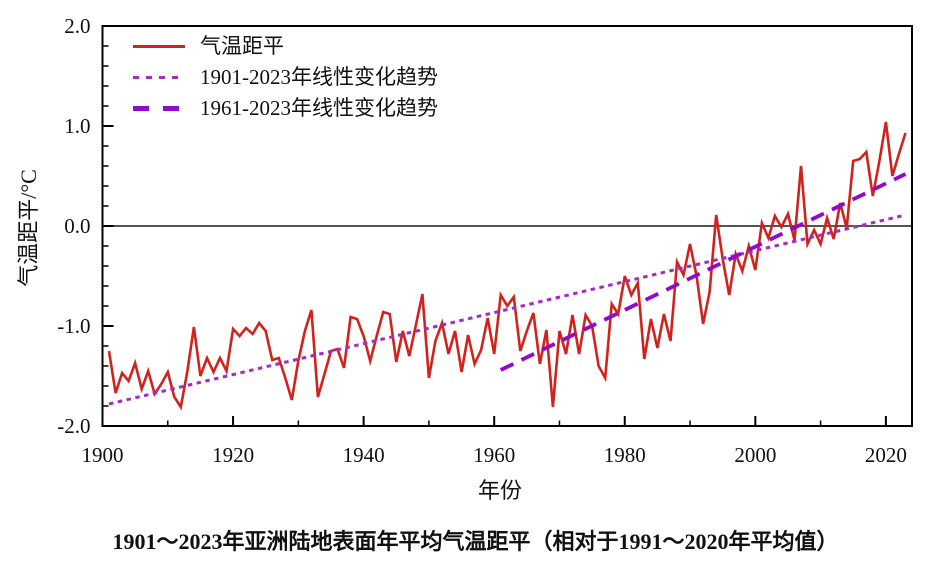  I want to click on legend-item-trend-1961-2023: 1961-2023年线性变化趋势, so click(285, 108).